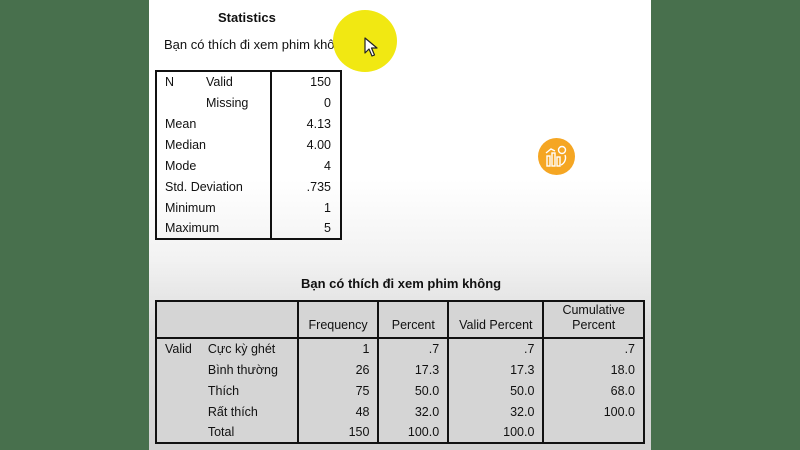 The height and width of the screenshot is (450, 800). Describe the element at coordinates (192, 228) in the screenshot. I see `stat-label: Maximum` at that location.